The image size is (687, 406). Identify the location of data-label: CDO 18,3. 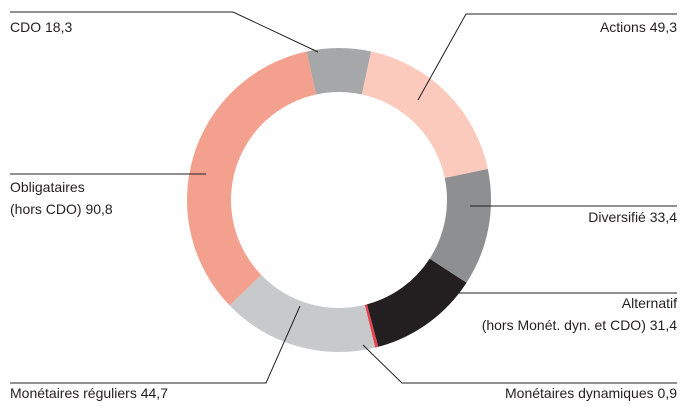
(41, 27).